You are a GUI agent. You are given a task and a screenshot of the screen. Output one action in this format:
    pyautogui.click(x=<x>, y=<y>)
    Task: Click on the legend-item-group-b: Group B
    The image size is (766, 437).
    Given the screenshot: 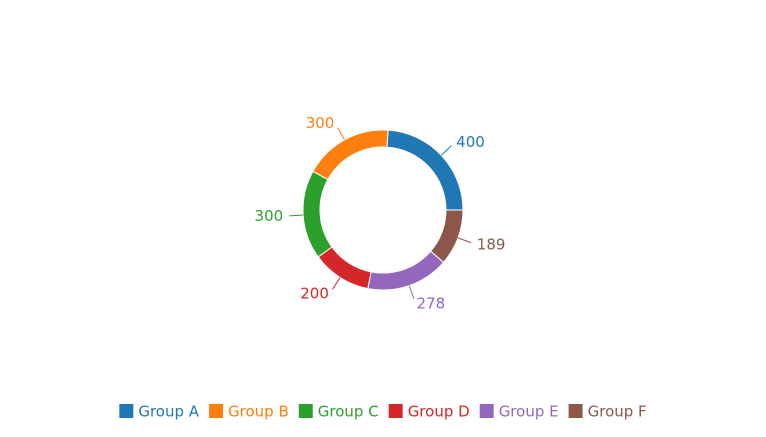 What is the action you would take?
    pyautogui.click(x=249, y=411)
    